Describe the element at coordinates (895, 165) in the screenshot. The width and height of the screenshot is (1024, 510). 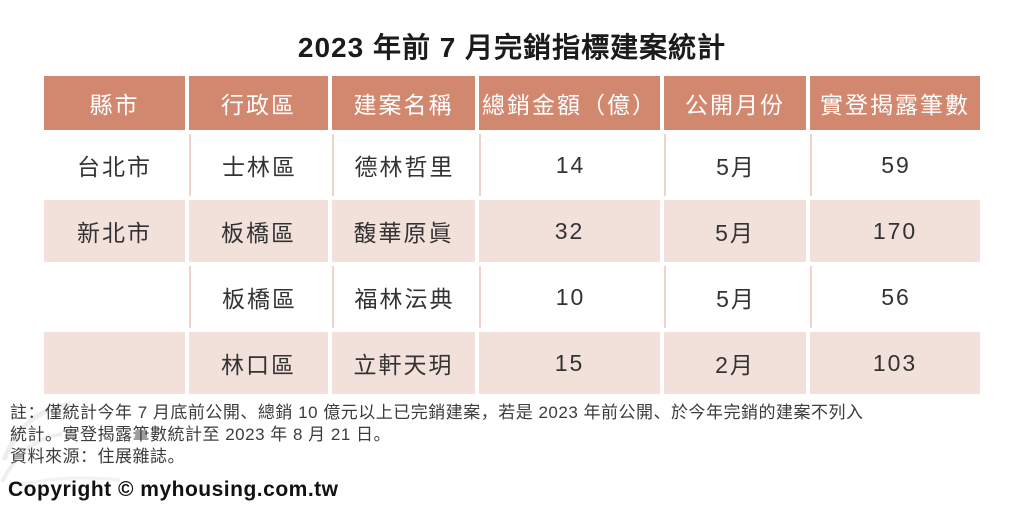
I see `cell-count: 59` at that location.